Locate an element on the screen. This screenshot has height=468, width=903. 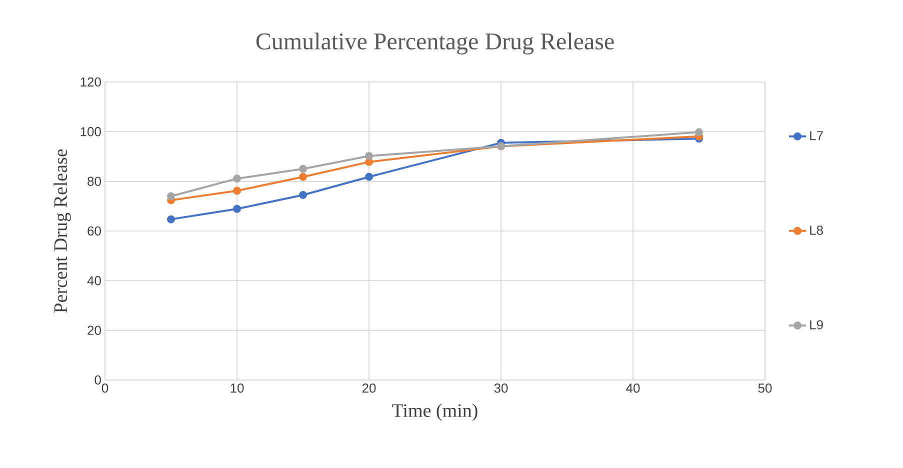
legend-label: L8 is located at coordinates (816, 230).